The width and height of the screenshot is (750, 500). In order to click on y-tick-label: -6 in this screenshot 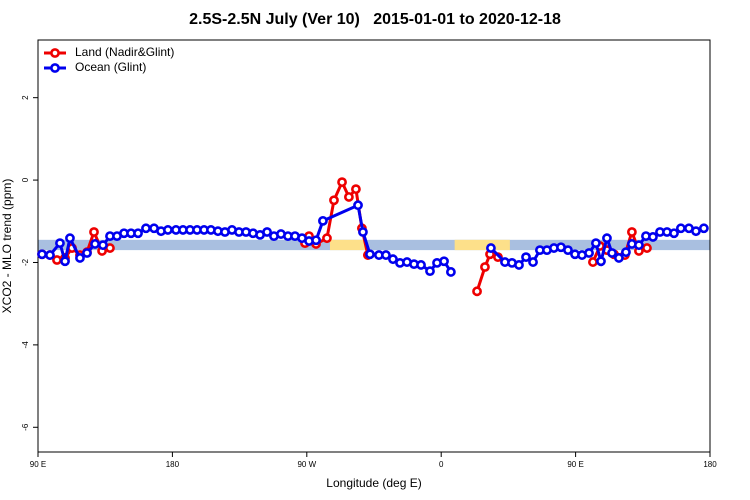, I will do `click(25, 427)`.